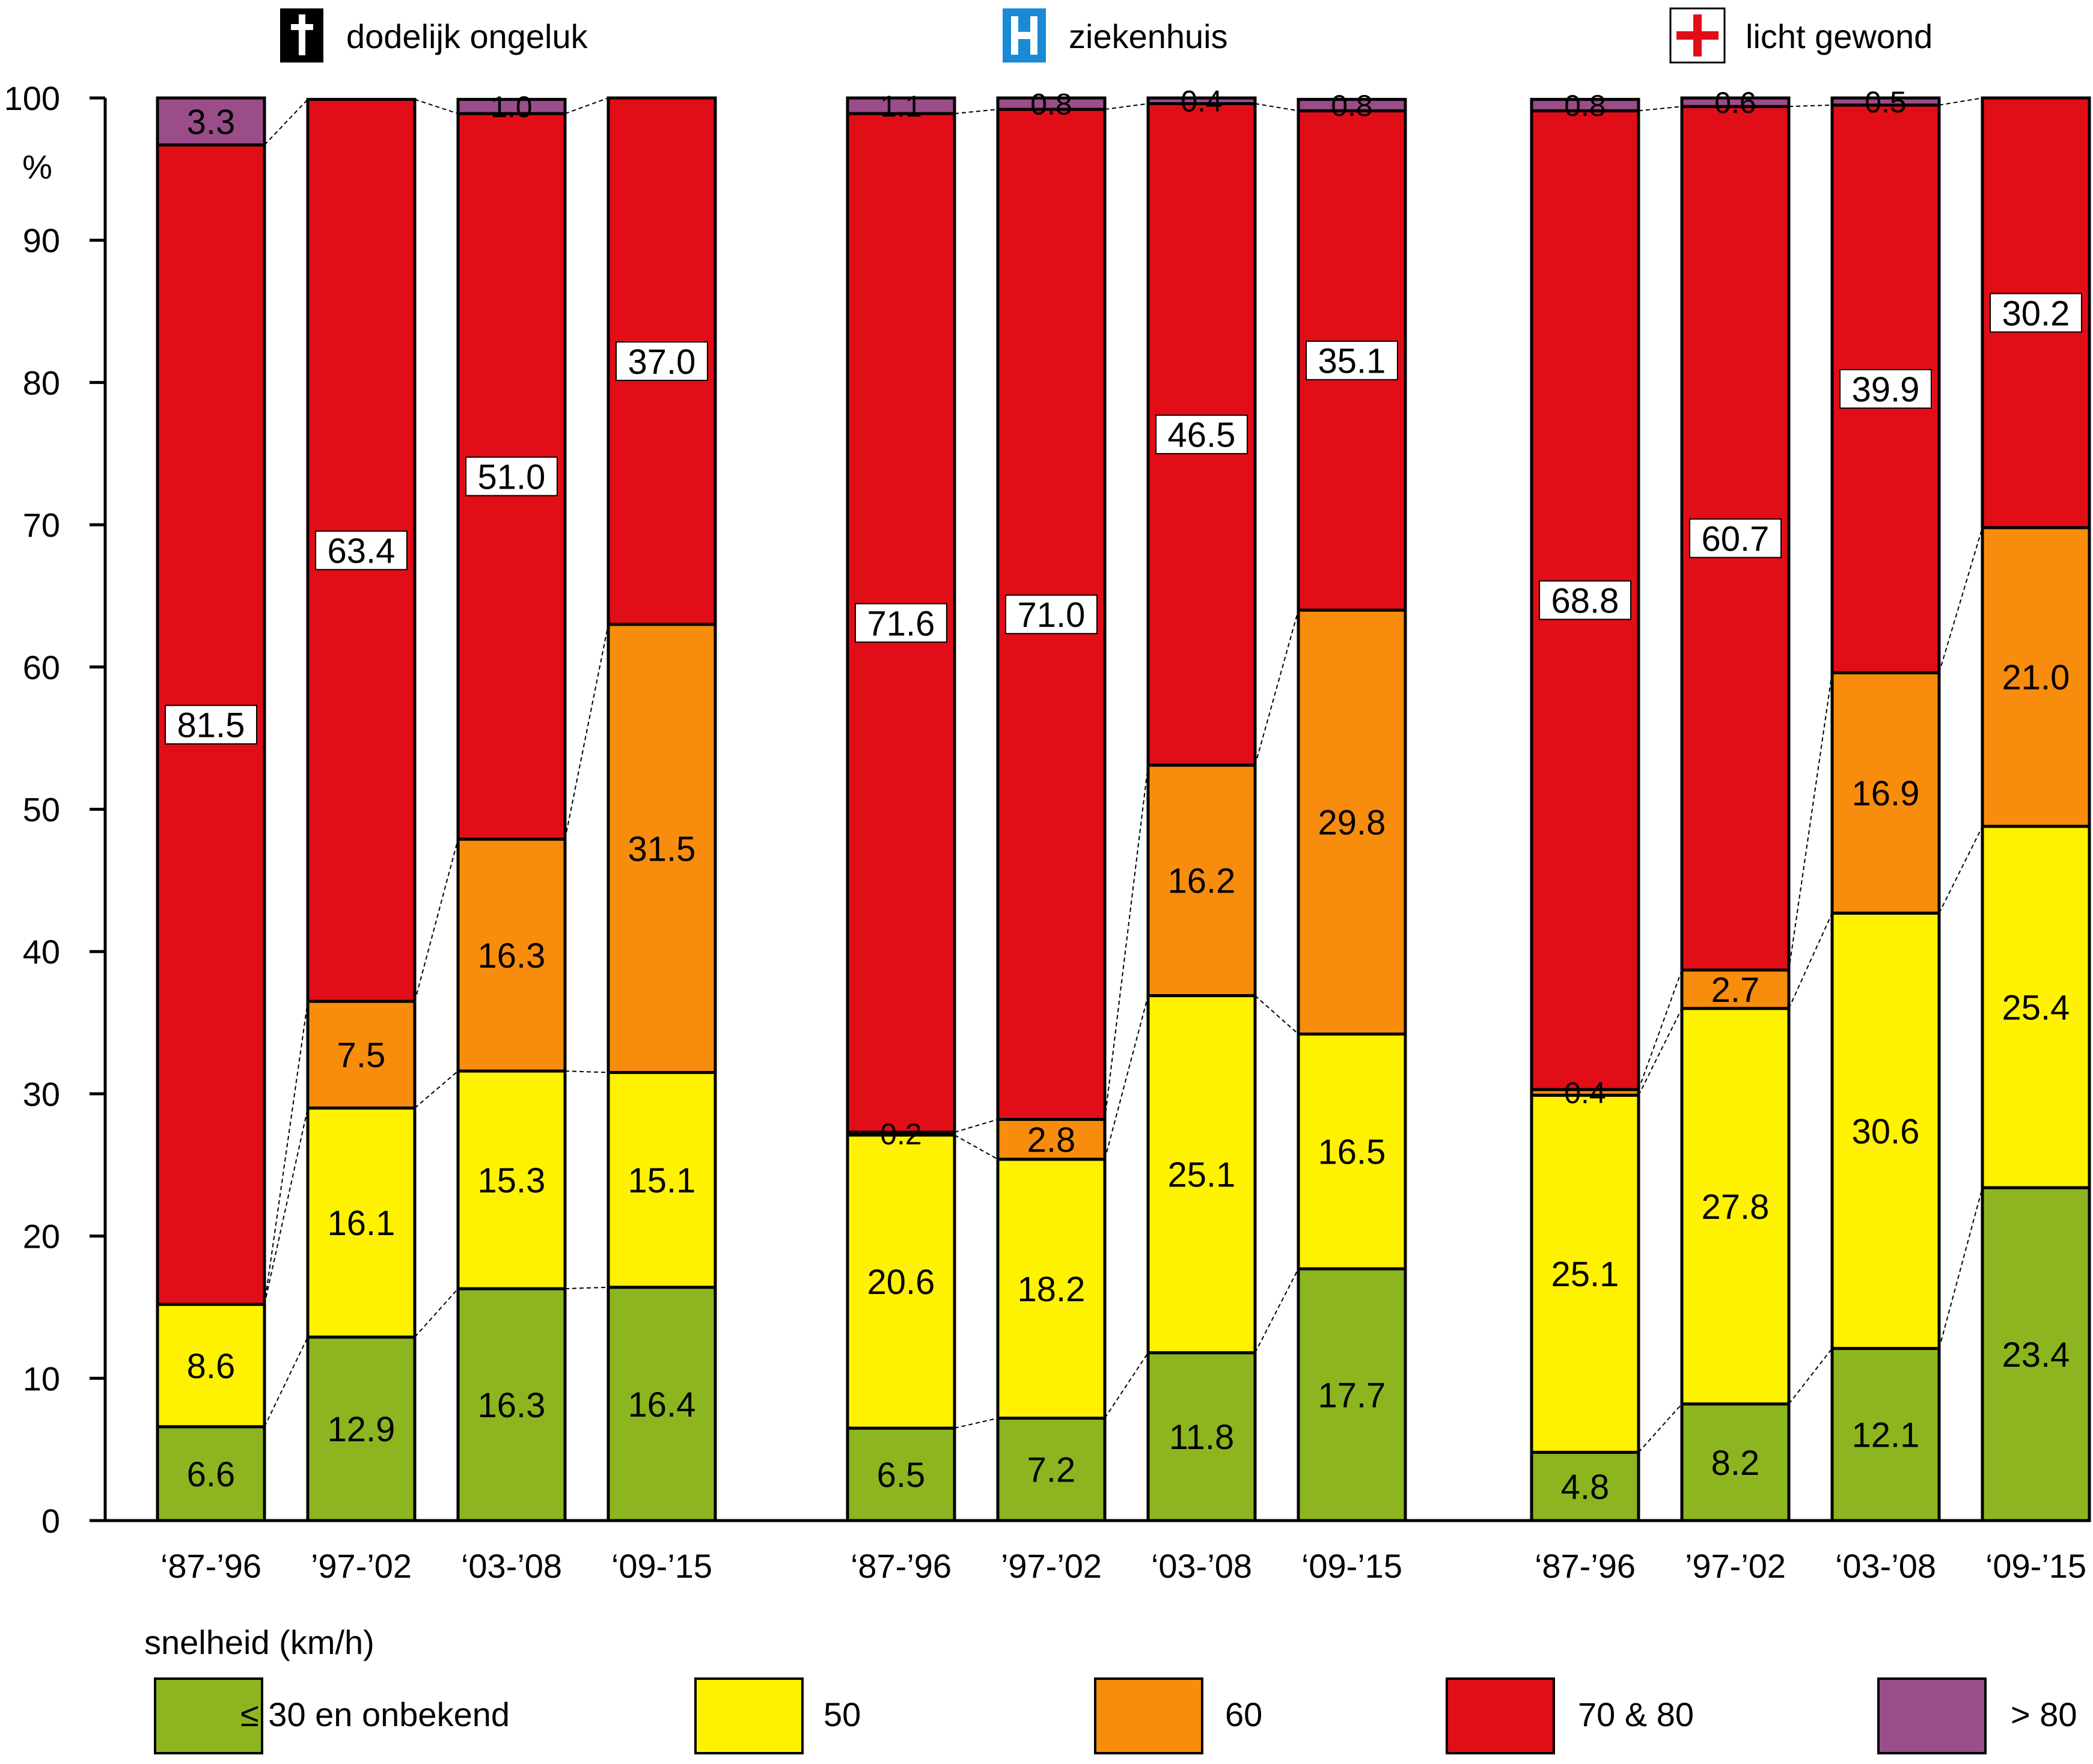 The height and width of the screenshot is (1764, 2093). Describe the element at coordinates (361, 1055) in the screenshot. I see `data-label: 7.5` at that location.